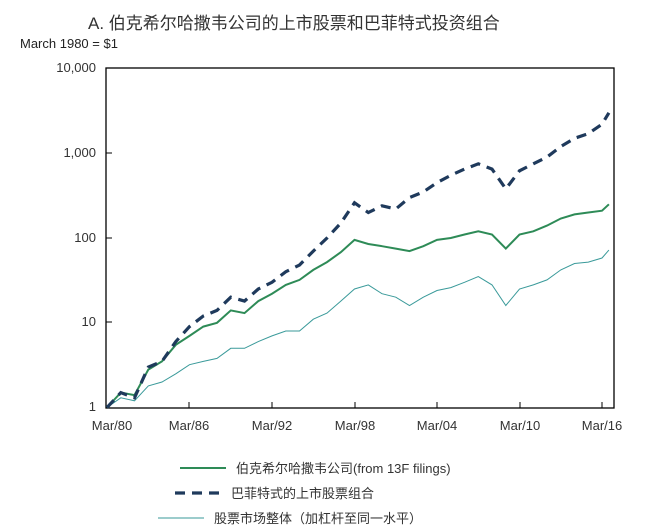  What do you see at coordinates (69, 43) in the screenshot?
I see `chart-subtitle: March 1980 = $1` at bounding box center [69, 43].